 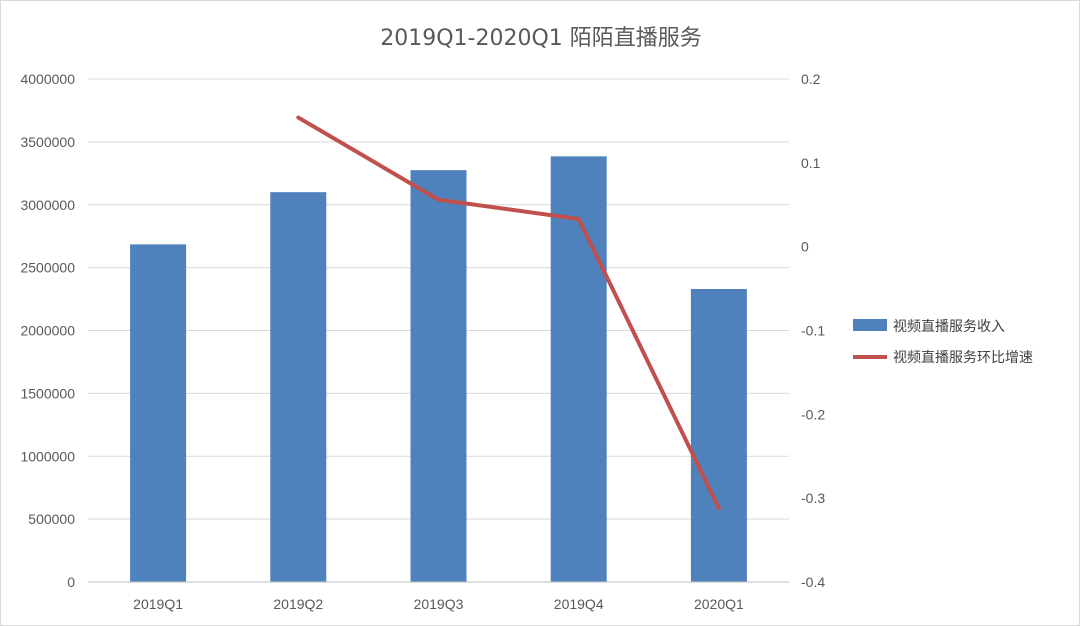 I want to click on left-tick-label: 500000, so click(x=51, y=519).